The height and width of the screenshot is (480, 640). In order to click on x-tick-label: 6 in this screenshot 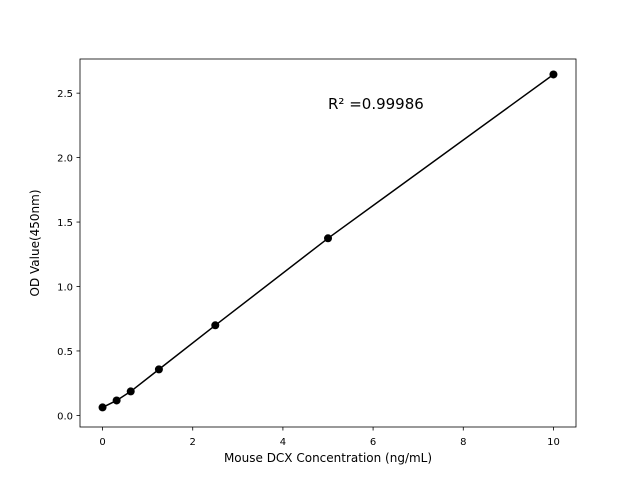, I will do `click(373, 442)`.